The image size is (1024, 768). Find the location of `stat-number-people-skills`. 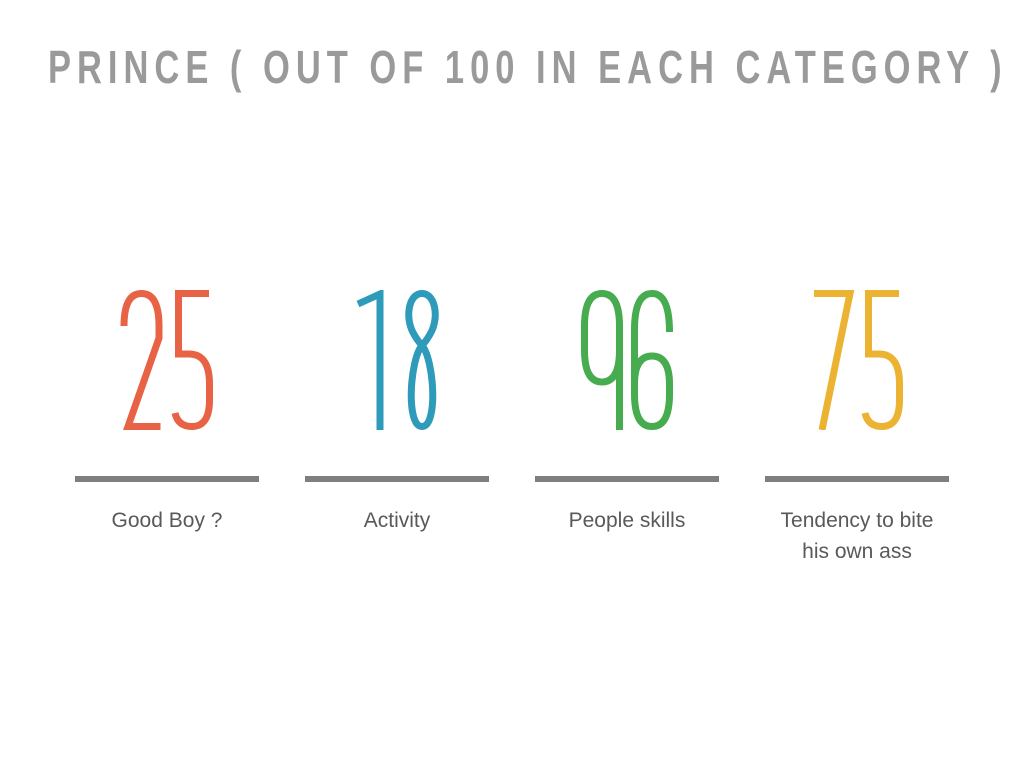

stat-number-people-skills is located at coordinates (627, 360).